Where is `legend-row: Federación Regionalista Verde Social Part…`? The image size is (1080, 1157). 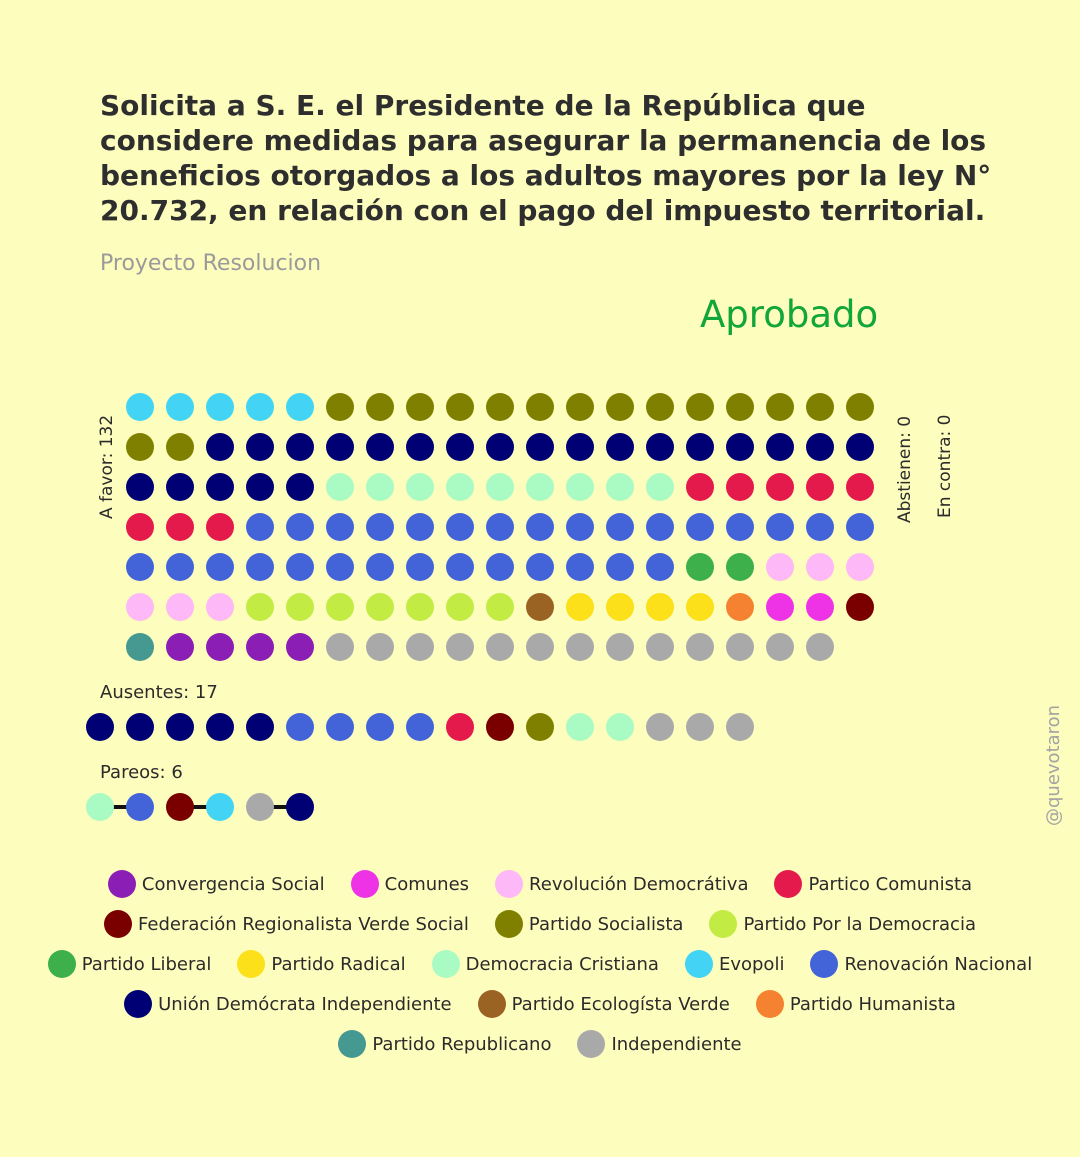
legend-row: Federación Regionalista Verde Social Part… is located at coordinates (540, 924).